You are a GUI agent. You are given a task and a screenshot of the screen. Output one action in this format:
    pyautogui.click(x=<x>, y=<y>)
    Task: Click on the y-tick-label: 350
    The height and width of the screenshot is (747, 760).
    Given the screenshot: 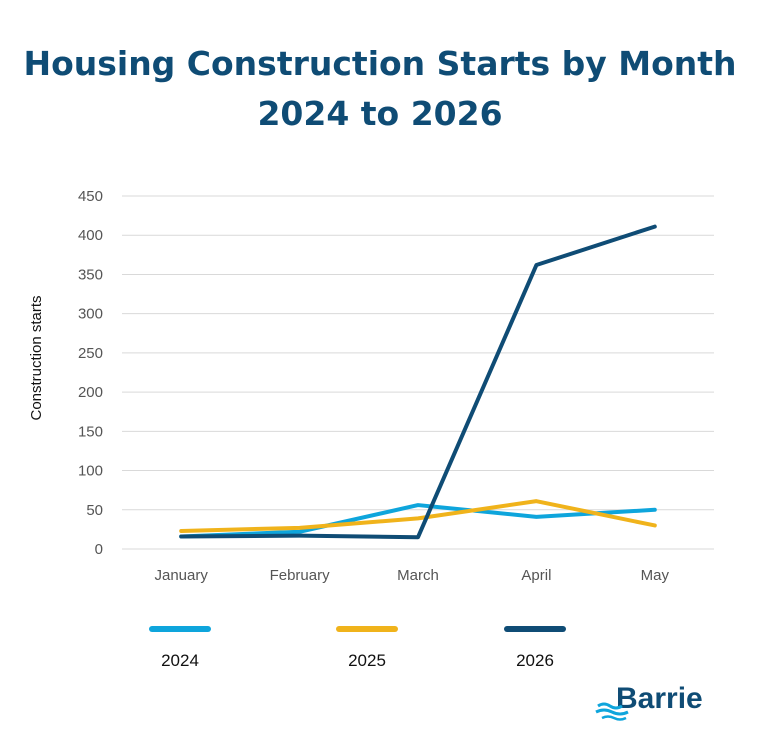 What is the action you would take?
    pyautogui.click(x=90, y=274)
    